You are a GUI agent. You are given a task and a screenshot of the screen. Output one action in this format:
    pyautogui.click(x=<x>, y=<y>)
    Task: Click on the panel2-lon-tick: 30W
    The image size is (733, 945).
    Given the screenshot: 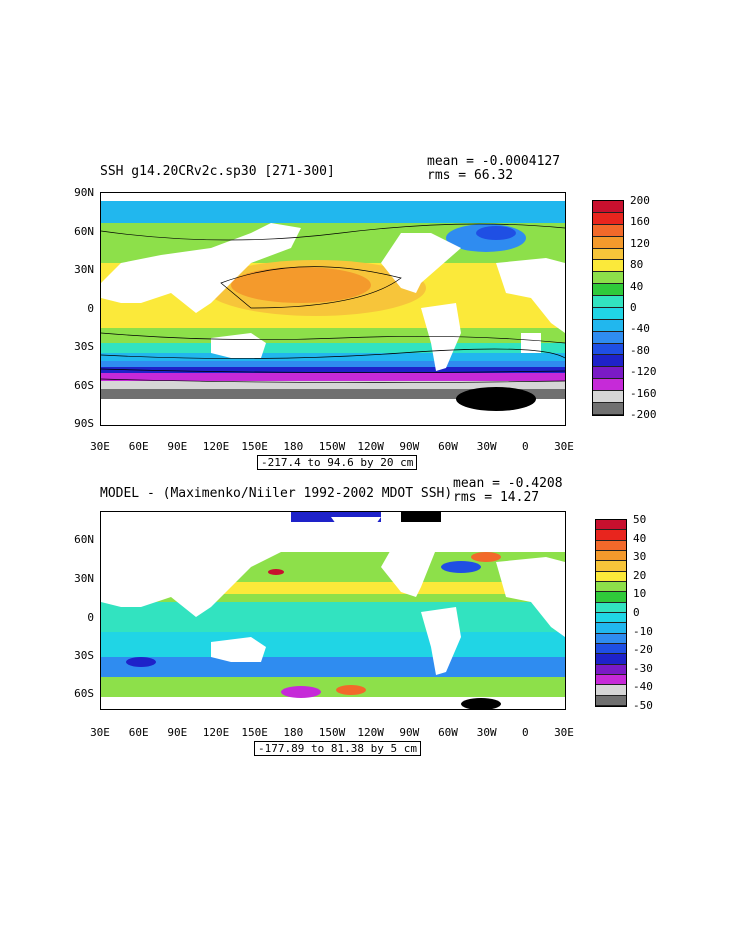 What is the action you would take?
    pyautogui.click(x=486, y=732)
    